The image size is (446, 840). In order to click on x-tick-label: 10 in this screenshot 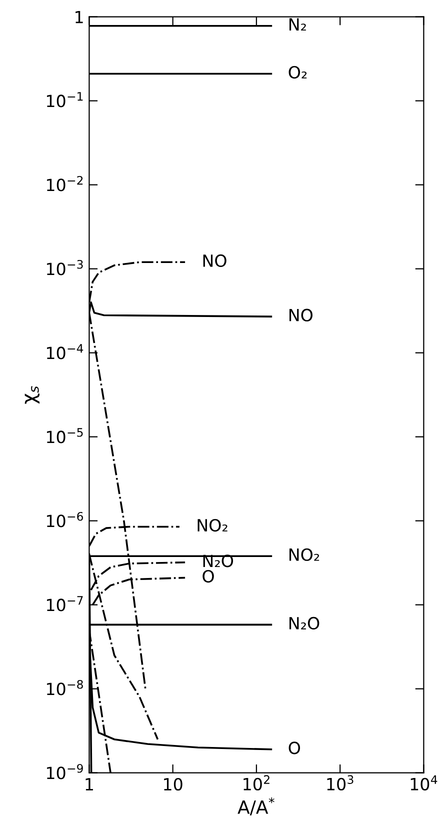, I will do `click(173, 784)`.